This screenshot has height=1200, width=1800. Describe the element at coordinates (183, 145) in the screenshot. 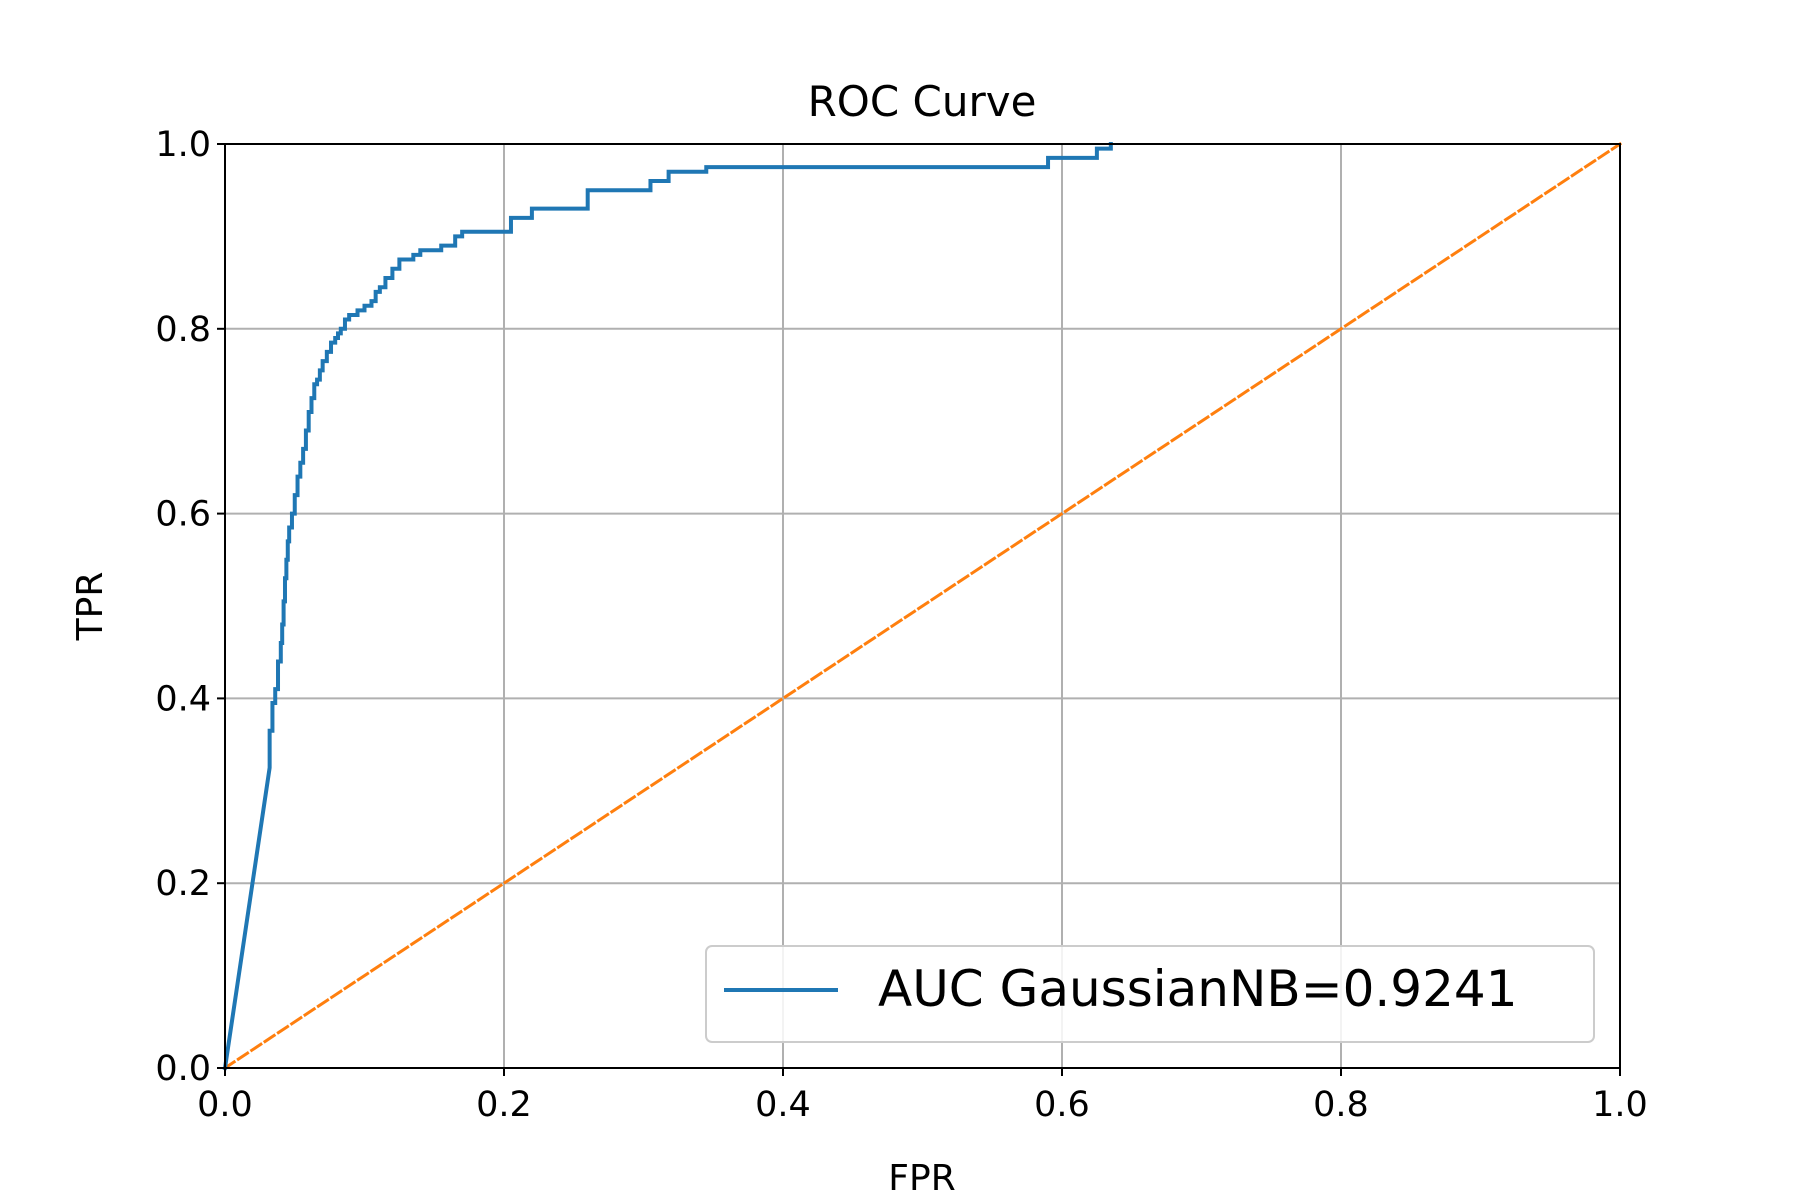

I see `y-tick-label: 1.0` at that location.